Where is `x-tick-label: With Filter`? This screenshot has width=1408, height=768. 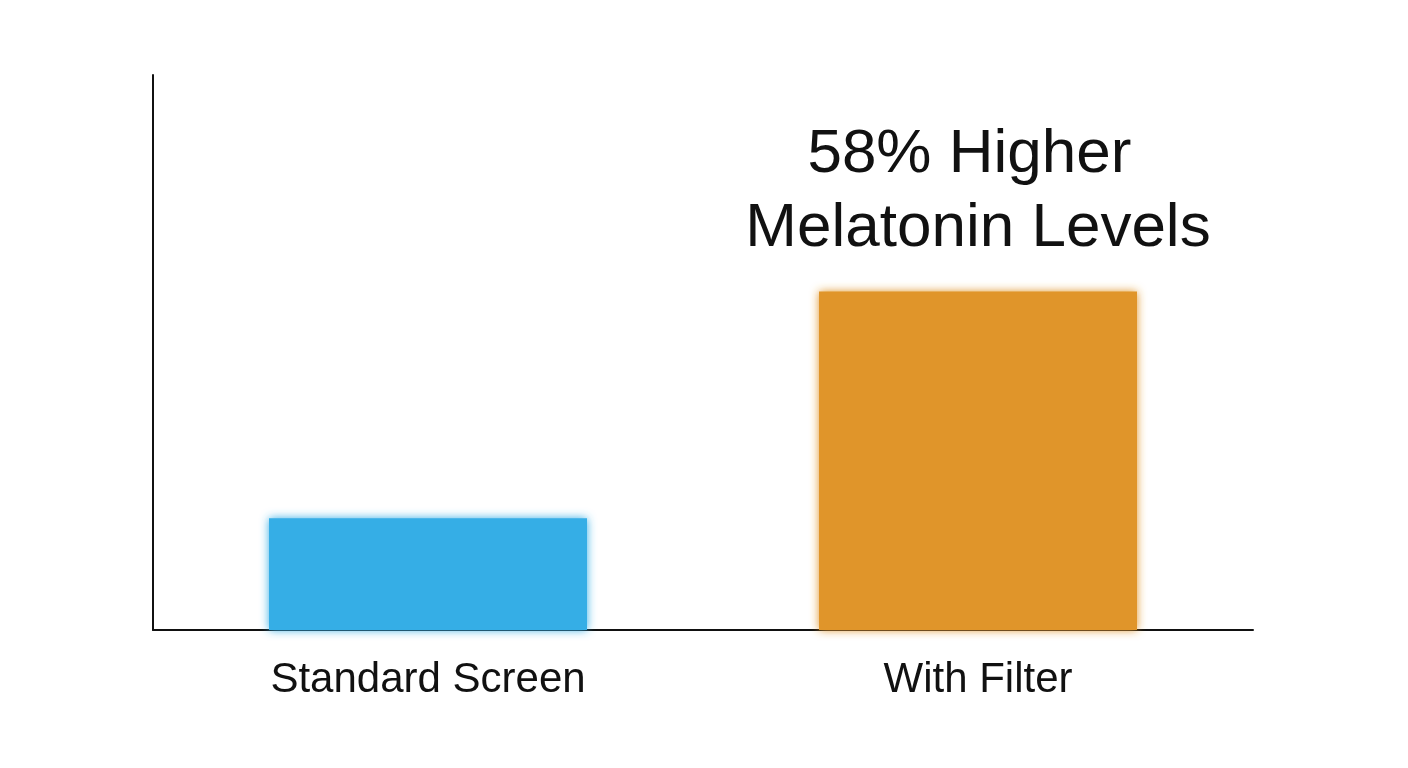
x-tick-label: With Filter is located at coordinates (978, 677).